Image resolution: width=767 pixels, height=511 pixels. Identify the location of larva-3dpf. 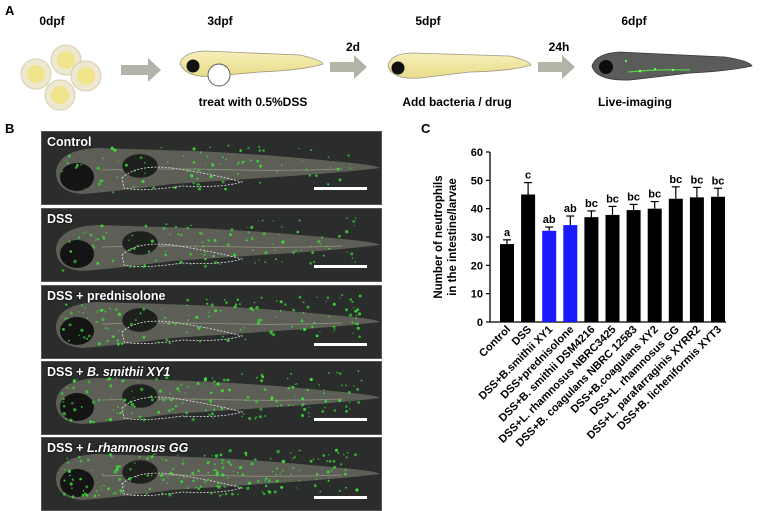
(251, 68).